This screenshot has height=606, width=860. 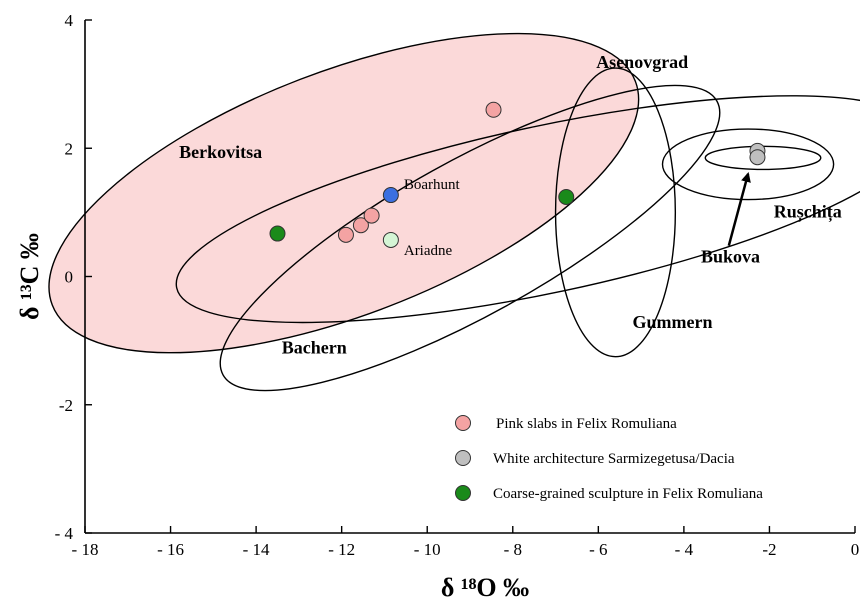 I want to click on point-label-ariadne: Ariadne, so click(x=428, y=251).